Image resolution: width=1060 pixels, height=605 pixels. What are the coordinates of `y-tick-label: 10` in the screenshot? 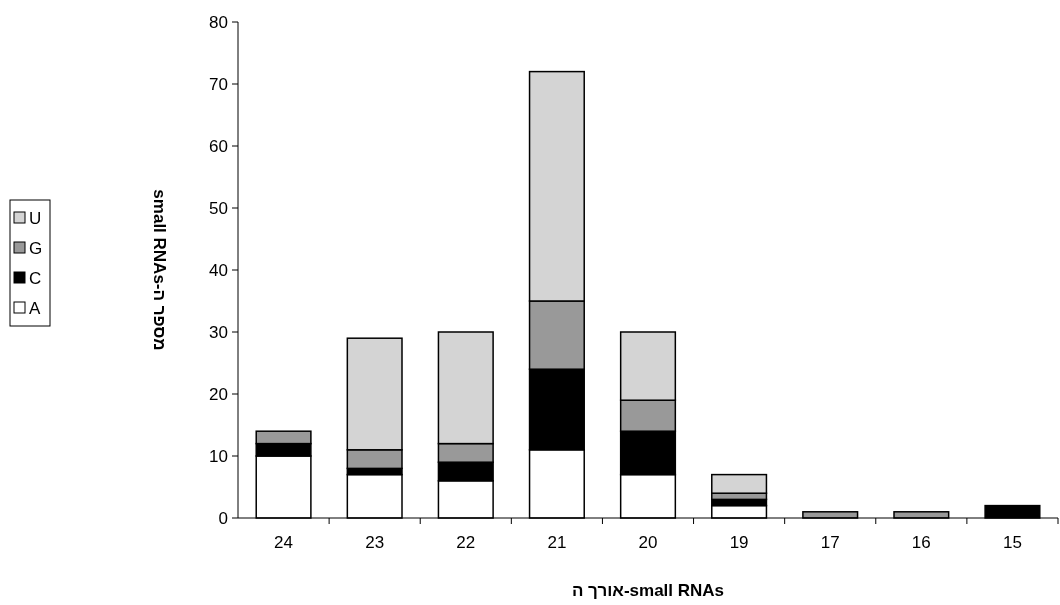 It's located at (218, 456).